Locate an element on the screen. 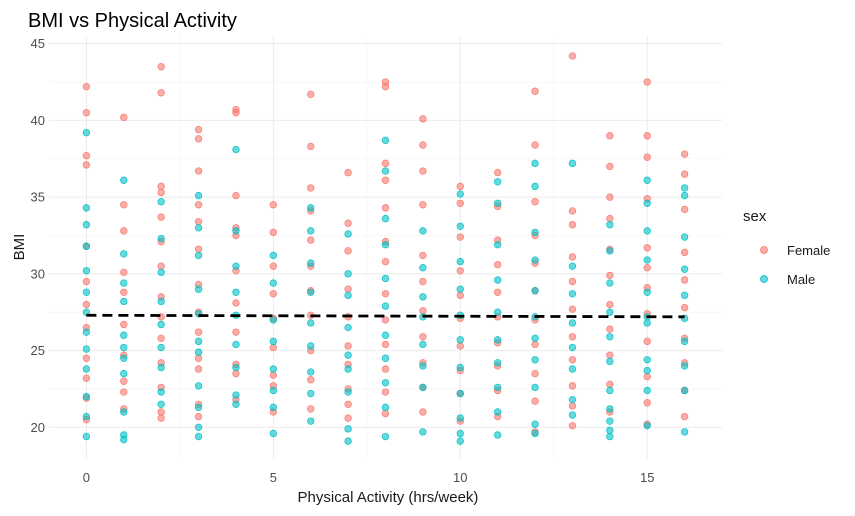 This screenshot has height=516, width=855. x-axis-title: Physical Activity (hrs/week) is located at coordinates (388, 497).